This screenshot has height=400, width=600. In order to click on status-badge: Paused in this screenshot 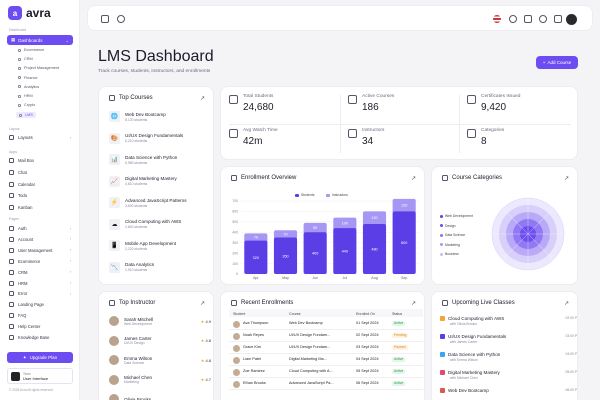, I will do `click(400, 347)`.